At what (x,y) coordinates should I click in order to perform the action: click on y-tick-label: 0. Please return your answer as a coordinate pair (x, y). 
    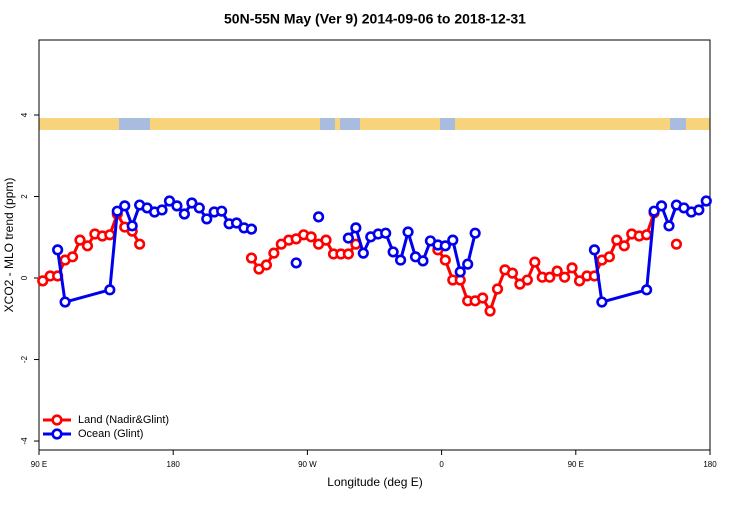
    Looking at the image, I should click on (24, 277).